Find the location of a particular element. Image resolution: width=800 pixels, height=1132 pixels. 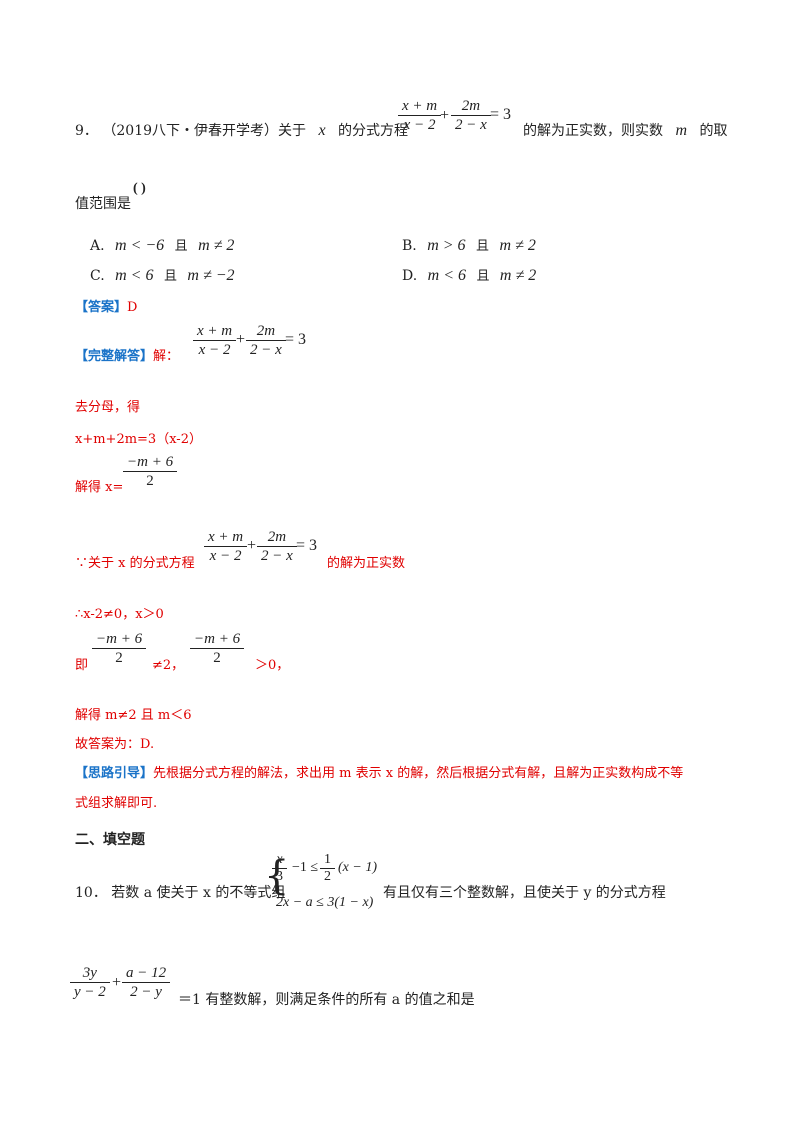

solution-header: 【完整解答】解： is located at coordinates (127, 356).